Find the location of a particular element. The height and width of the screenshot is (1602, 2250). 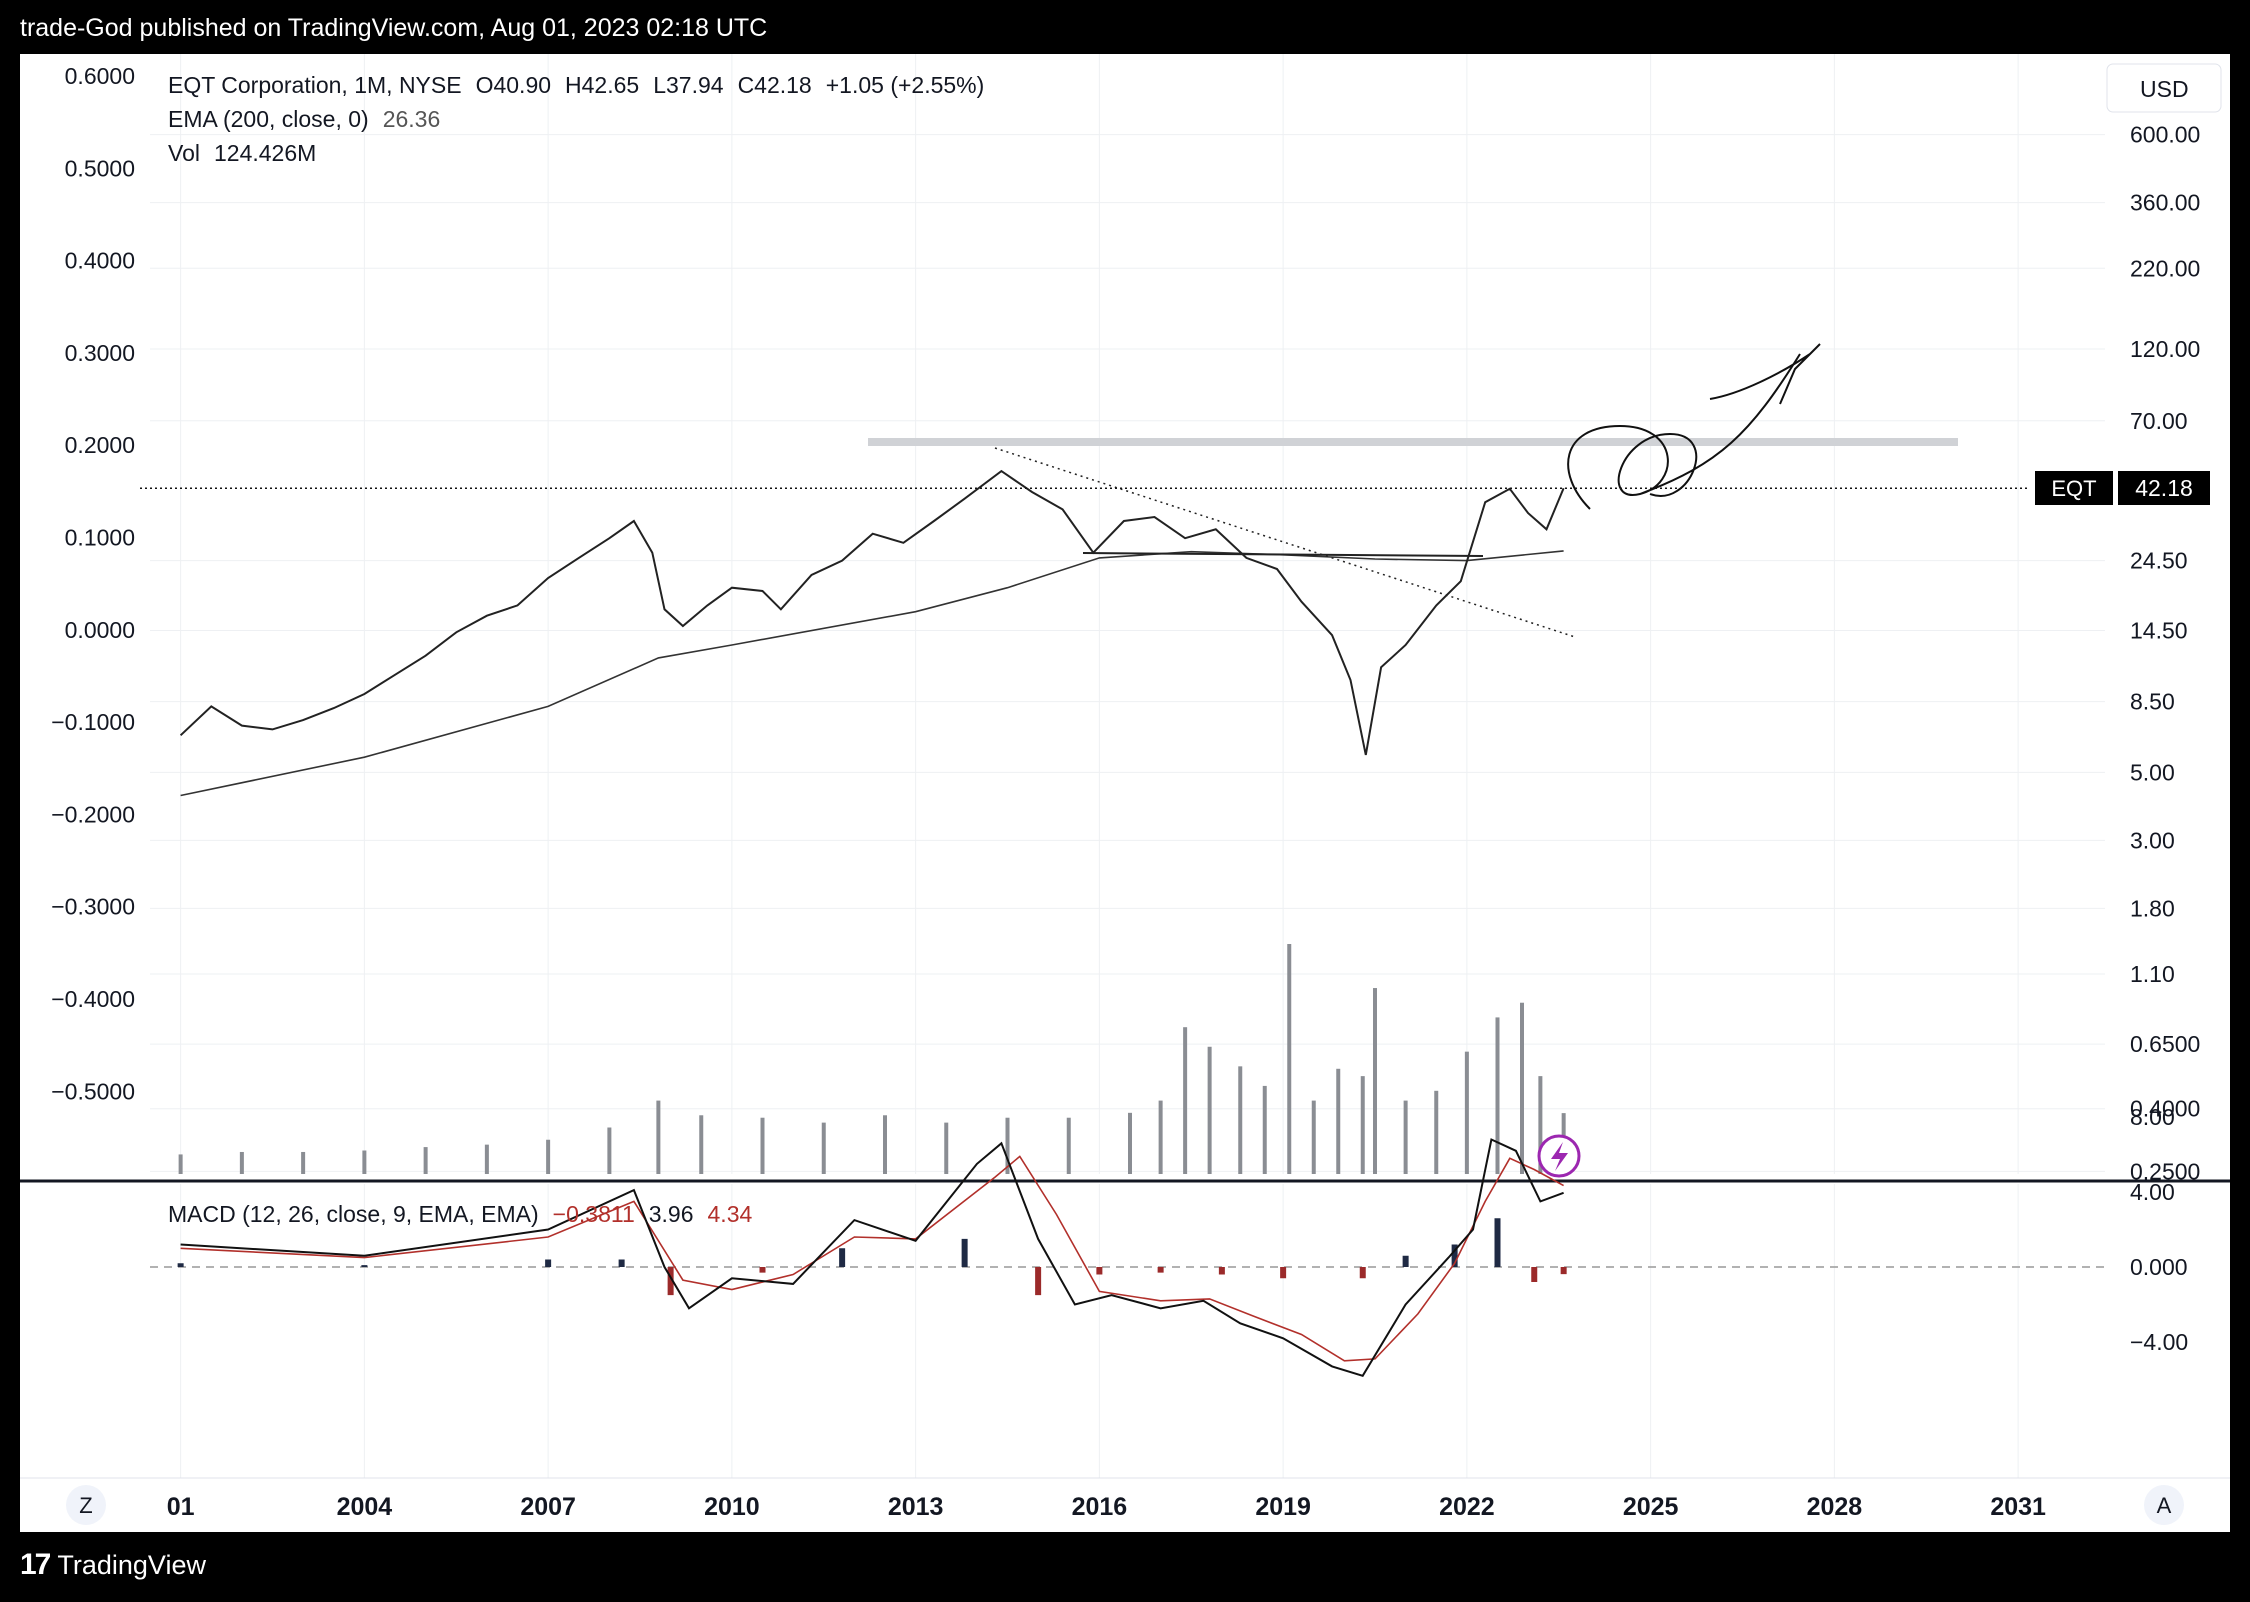

hand-drawn-arrow is located at coordinates (1765, 374).